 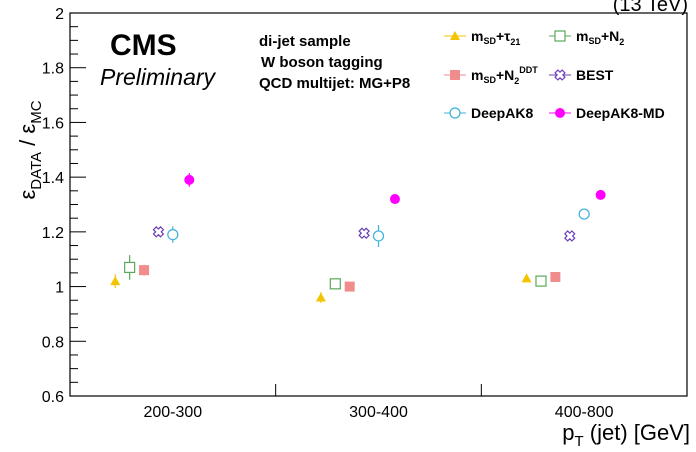 I want to click on legend-label-m-sd-21: mSD+τ21, so click(x=495, y=37).